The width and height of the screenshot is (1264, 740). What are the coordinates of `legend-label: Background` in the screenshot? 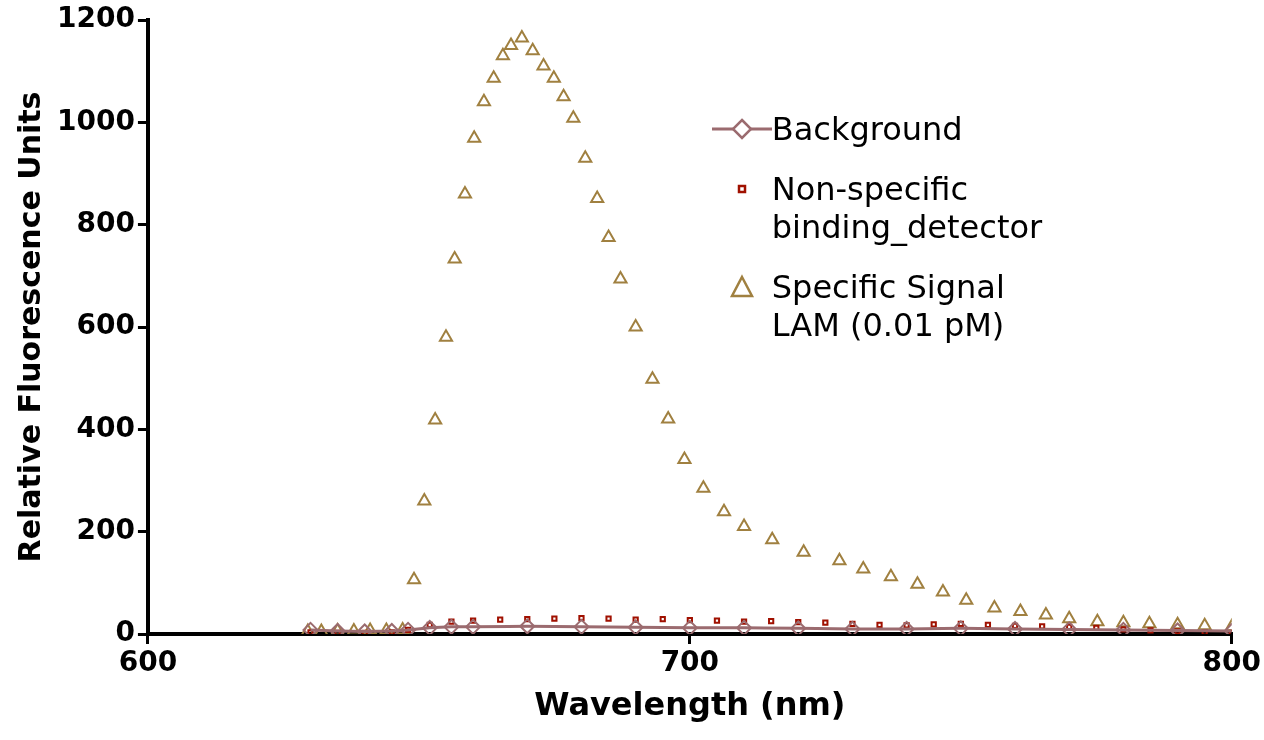 It's located at (867, 129).